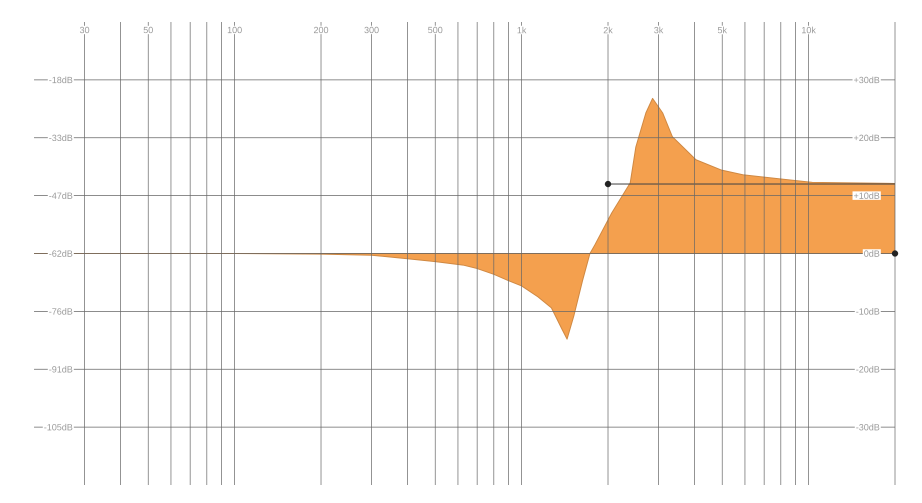  What do you see at coordinates (58, 427) in the screenshot?
I see `y-tick-label: -105dB` at bounding box center [58, 427].